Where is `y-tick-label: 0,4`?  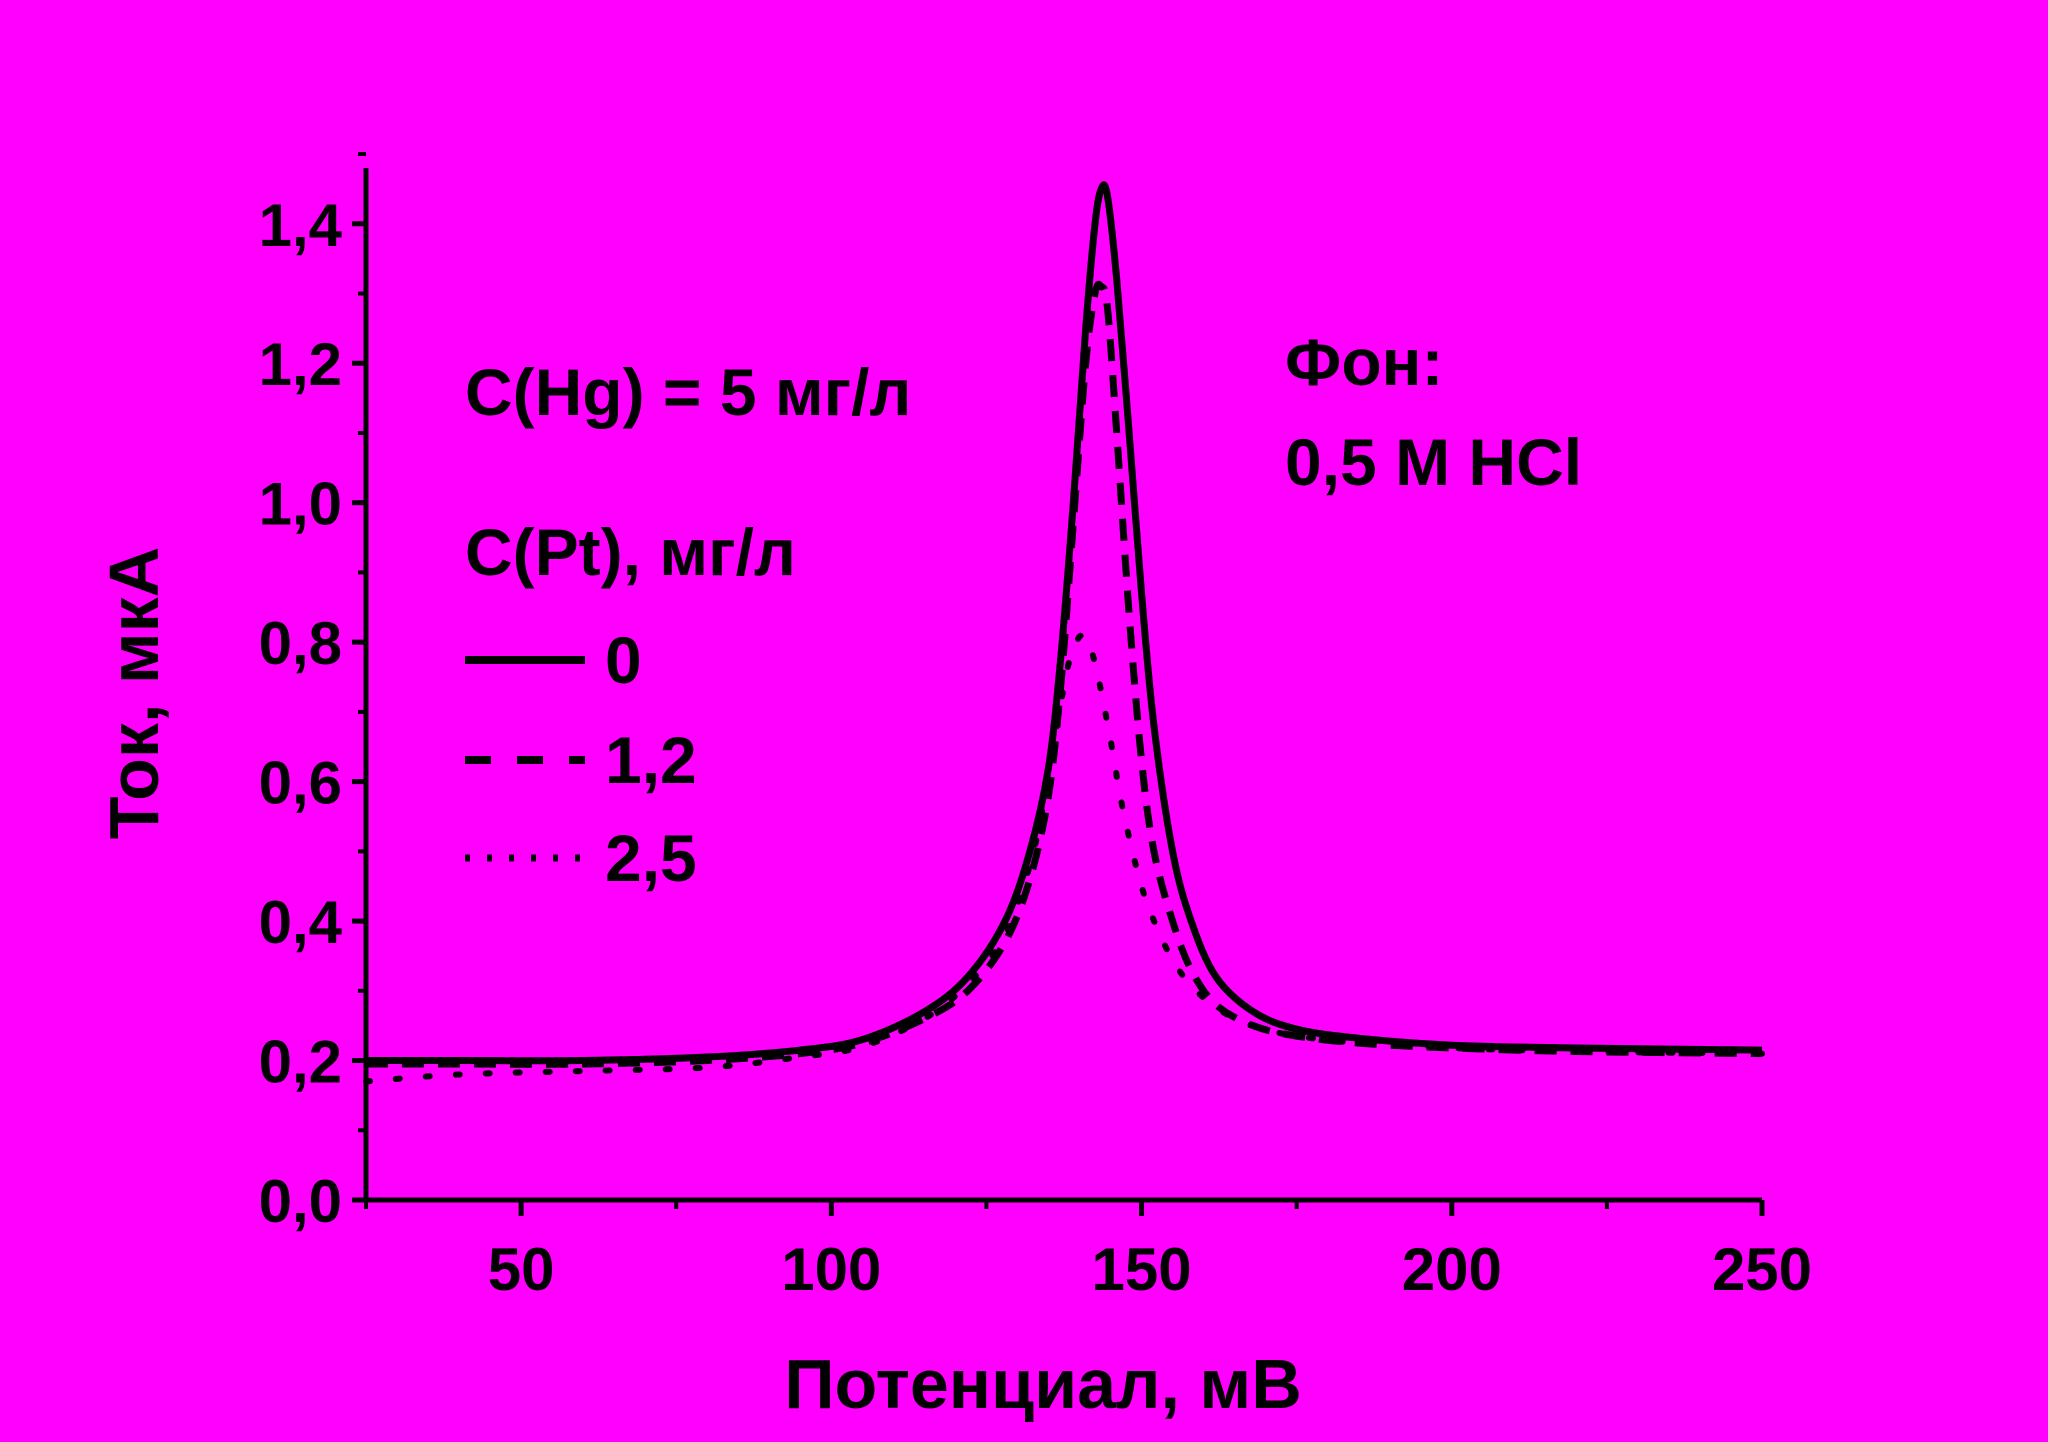
y-tick-label: 0,4 is located at coordinates (301, 922).